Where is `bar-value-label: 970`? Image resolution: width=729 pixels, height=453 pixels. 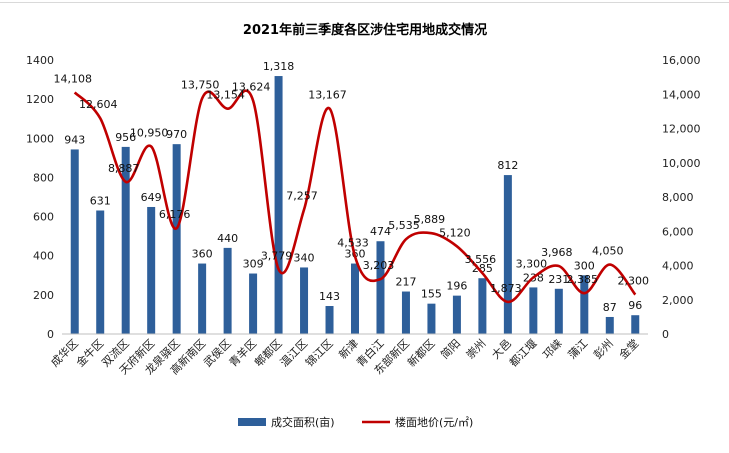
bar-value-label: 970 is located at coordinates (176, 134).